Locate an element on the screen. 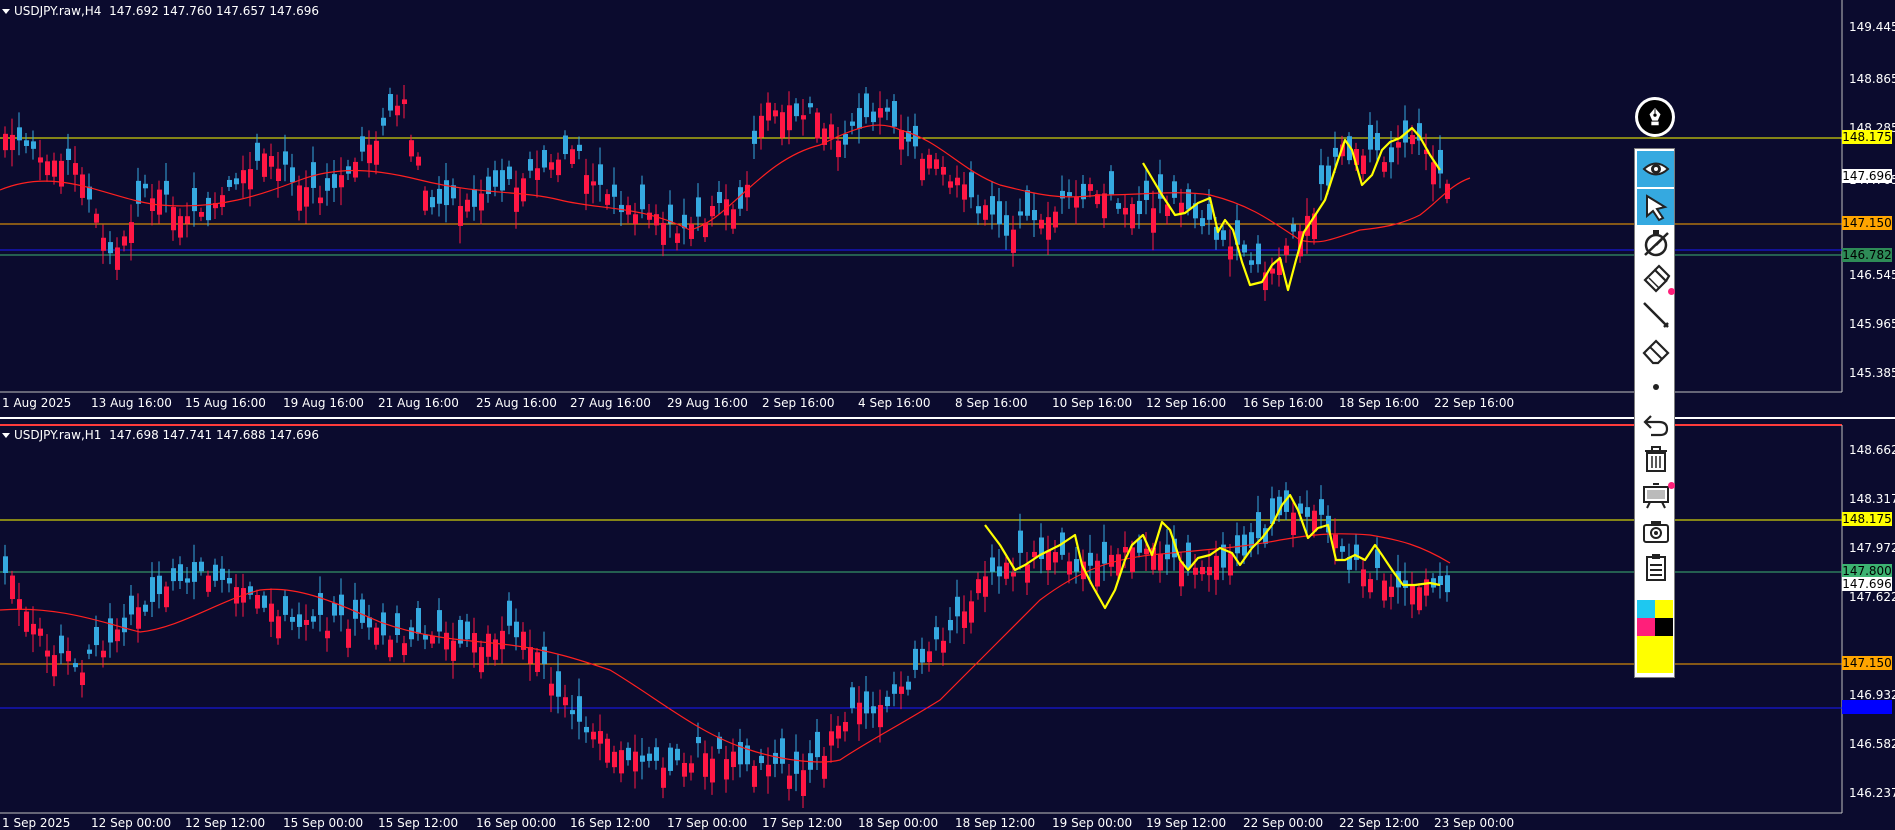  color-indicator-dot is located at coordinates (1671, 485).